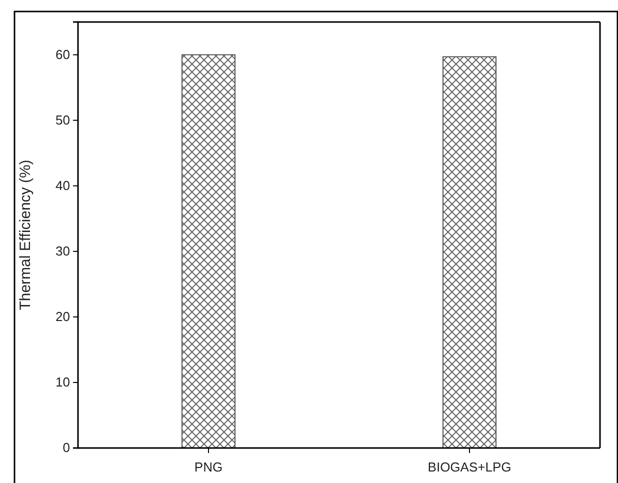 This screenshot has width=618, height=483. Describe the element at coordinates (470, 467) in the screenshot. I see `x-tick-label: BIOGAS+LPG` at that location.